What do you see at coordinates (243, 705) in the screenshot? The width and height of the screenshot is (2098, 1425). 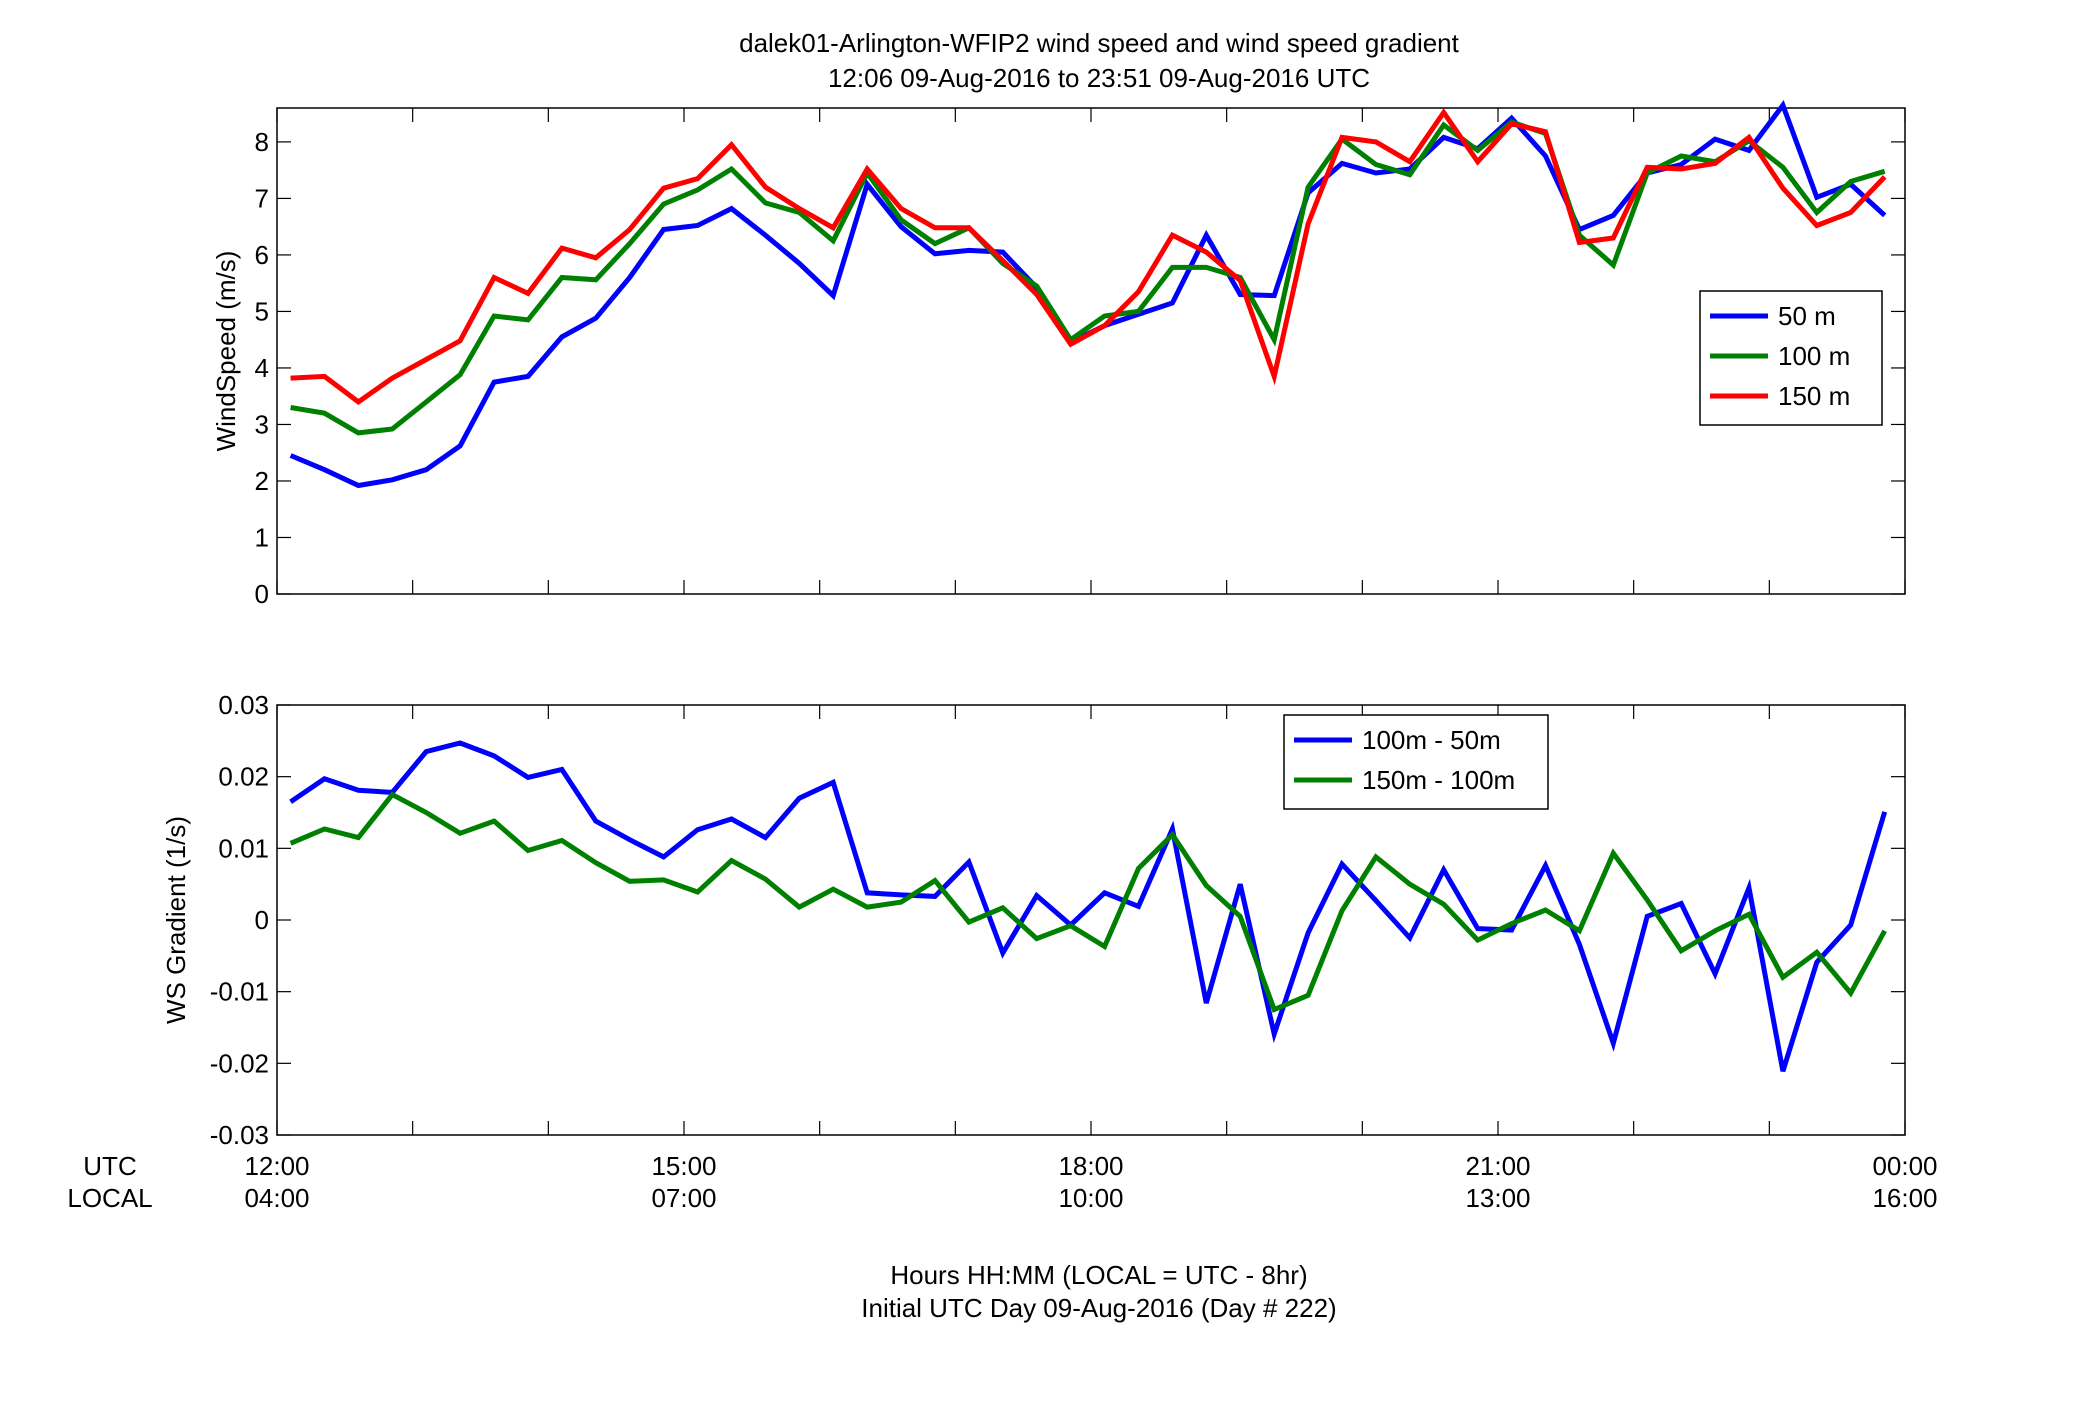 I see `y-tick-label: 0.03` at bounding box center [243, 705].